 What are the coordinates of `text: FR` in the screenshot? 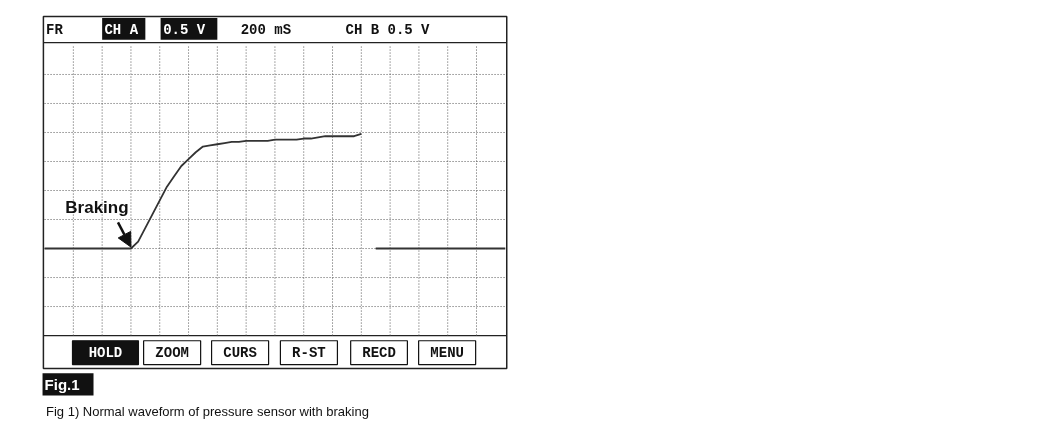 It's located at (55, 29).